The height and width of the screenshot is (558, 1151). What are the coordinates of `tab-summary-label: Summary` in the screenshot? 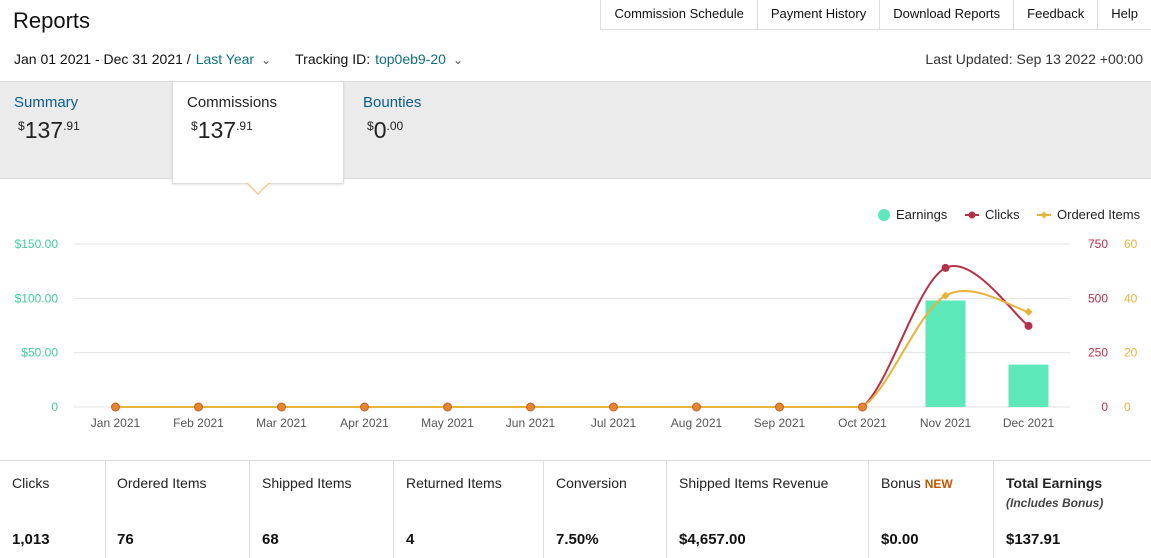 It's located at (46, 102).